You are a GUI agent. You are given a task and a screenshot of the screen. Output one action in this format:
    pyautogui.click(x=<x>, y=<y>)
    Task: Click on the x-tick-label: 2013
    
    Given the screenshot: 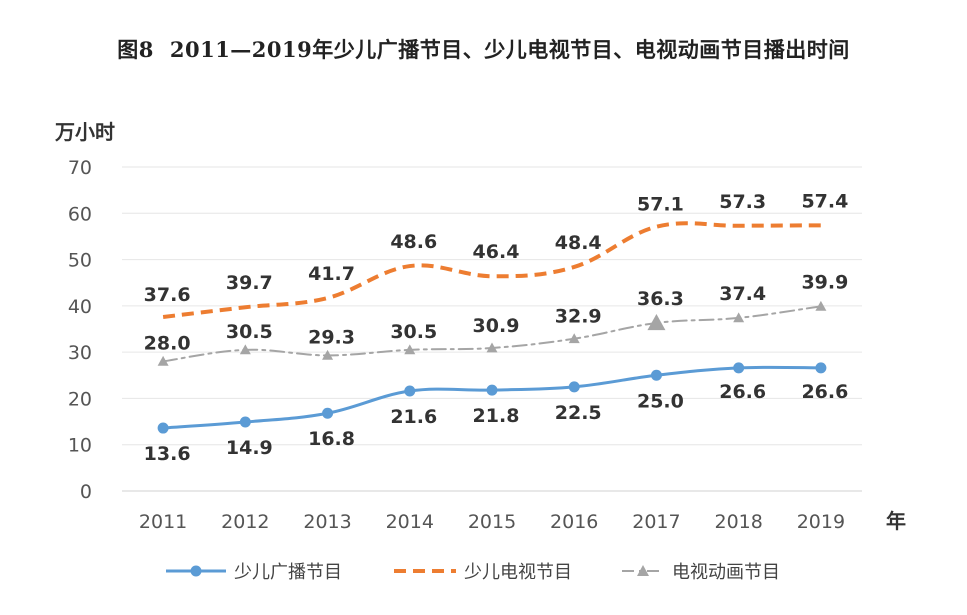 What is the action you would take?
    pyautogui.click(x=327, y=522)
    